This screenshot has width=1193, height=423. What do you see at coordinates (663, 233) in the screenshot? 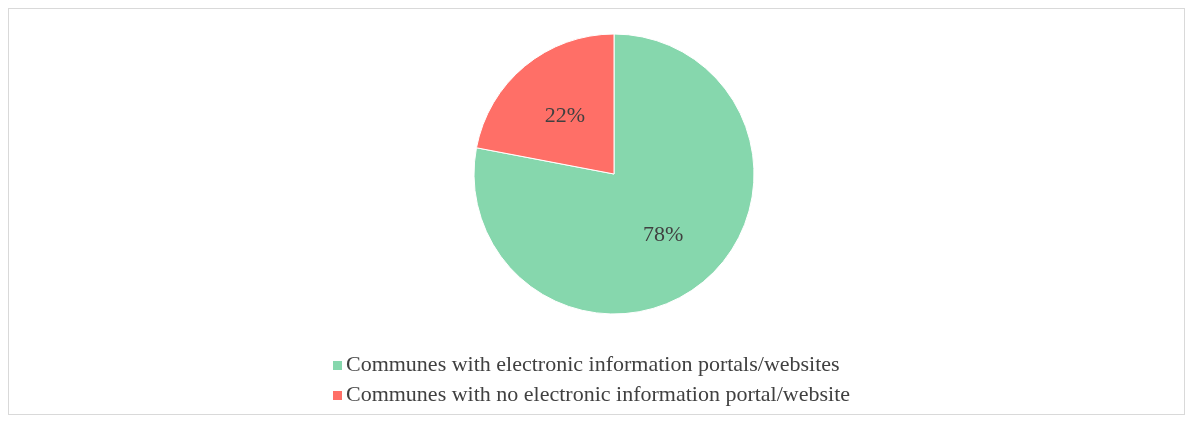
I see `data-label: 78%` at bounding box center [663, 233].